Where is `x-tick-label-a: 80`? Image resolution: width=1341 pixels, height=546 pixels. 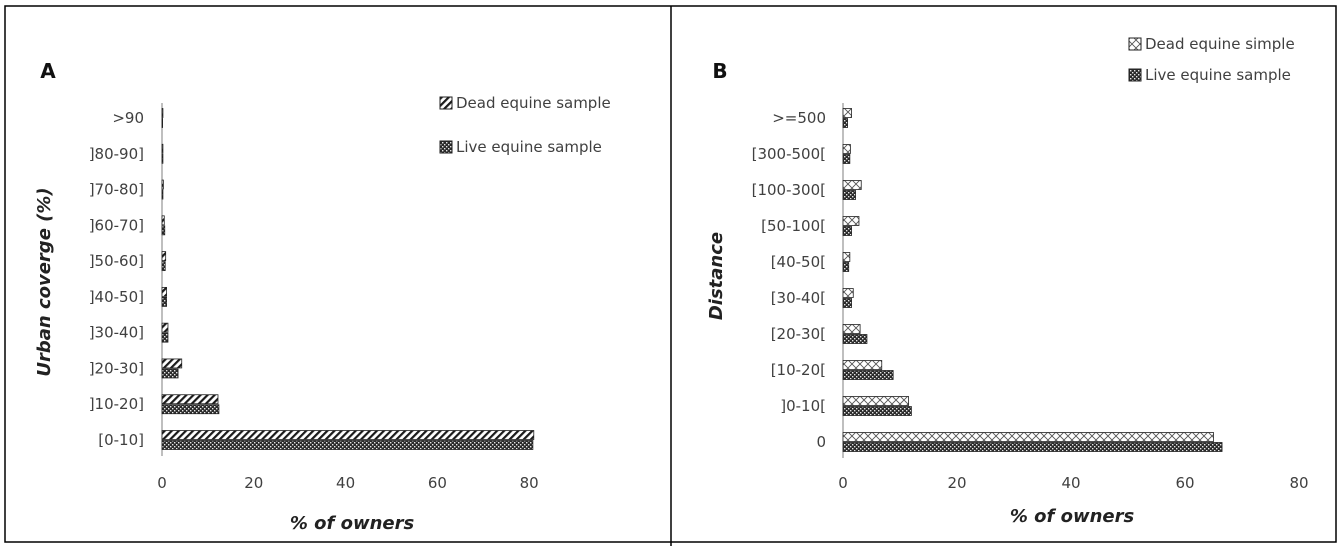
x-tick-label-a: 80 is located at coordinates (529, 483).